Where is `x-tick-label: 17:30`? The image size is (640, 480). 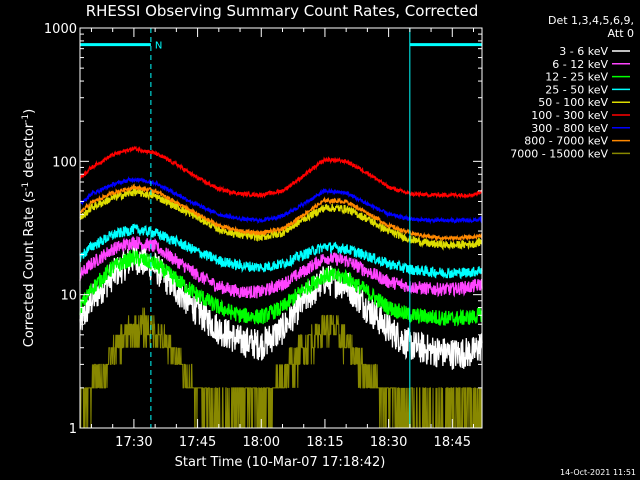 x-tick-label: 17:30 is located at coordinates (133, 442).